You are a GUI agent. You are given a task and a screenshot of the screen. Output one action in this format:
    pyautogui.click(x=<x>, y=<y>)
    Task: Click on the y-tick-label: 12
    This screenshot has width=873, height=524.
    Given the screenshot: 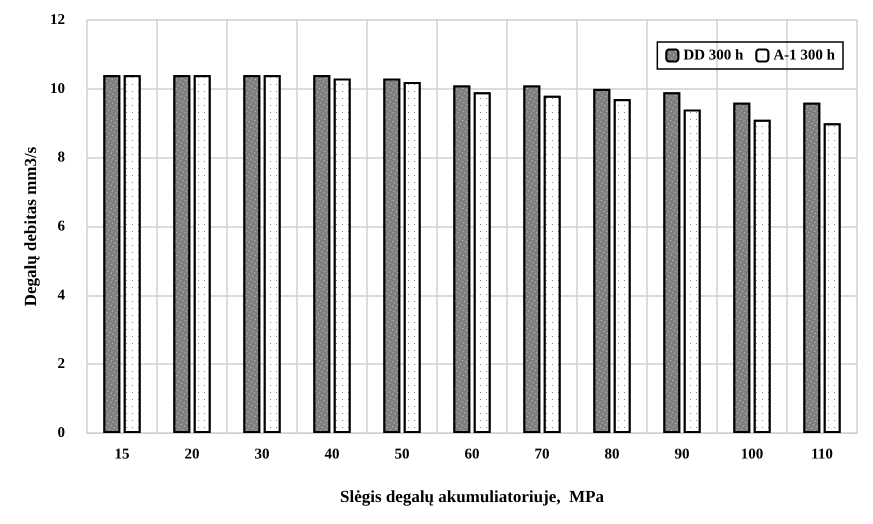 What is the action you would take?
    pyautogui.click(x=57, y=20)
    